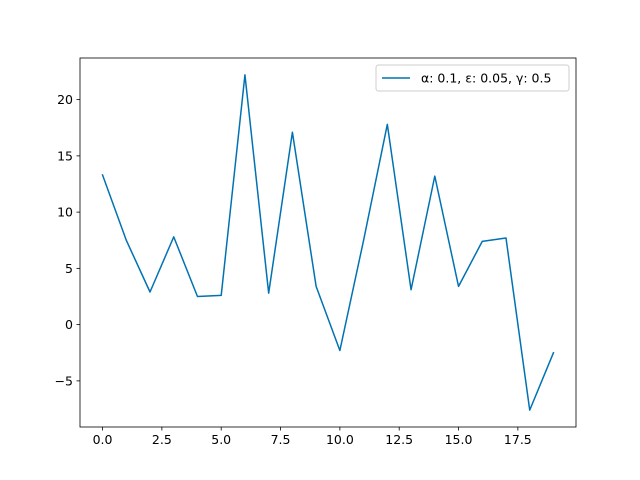  What do you see at coordinates (399, 439) in the screenshot?
I see `x-tick-label: 12.5` at bounding box center [399, 439].